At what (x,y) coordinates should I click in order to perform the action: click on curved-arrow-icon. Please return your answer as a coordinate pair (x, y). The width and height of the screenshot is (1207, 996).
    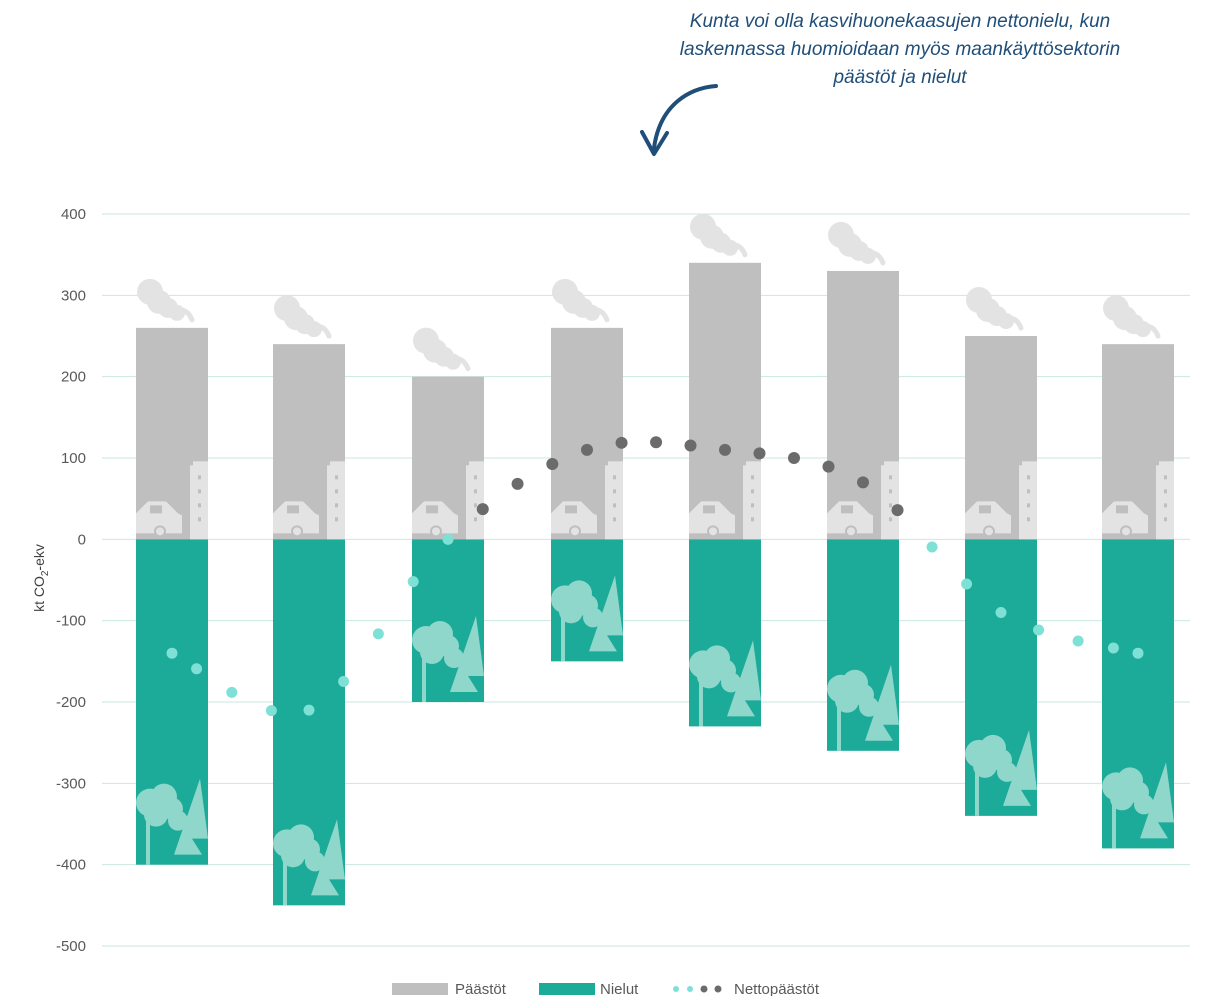
    Looking at the image, I should click on (679, 120).